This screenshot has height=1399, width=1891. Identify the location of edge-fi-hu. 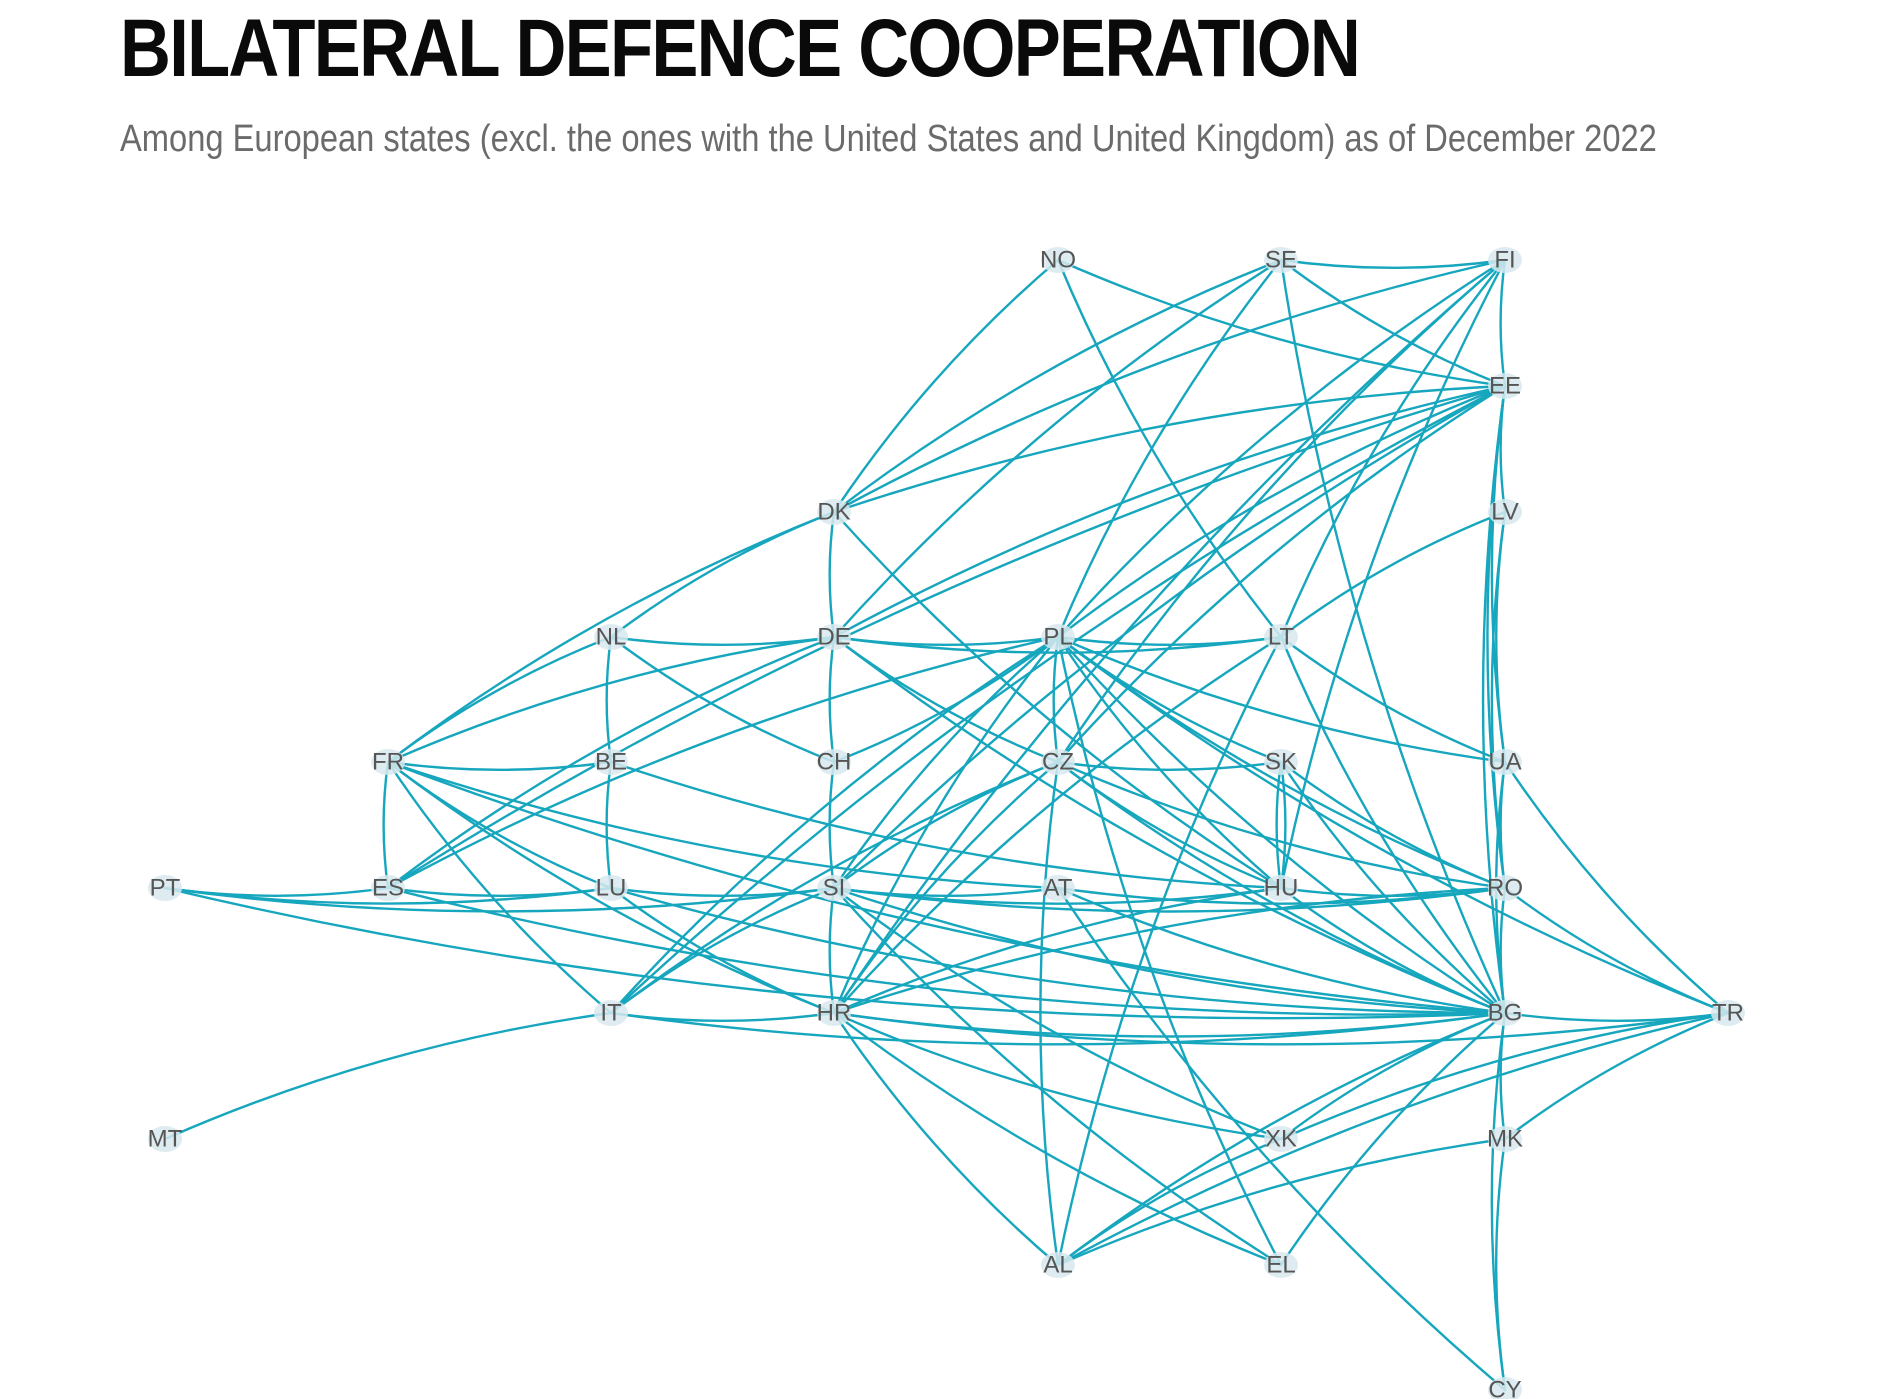
(1393, 574).